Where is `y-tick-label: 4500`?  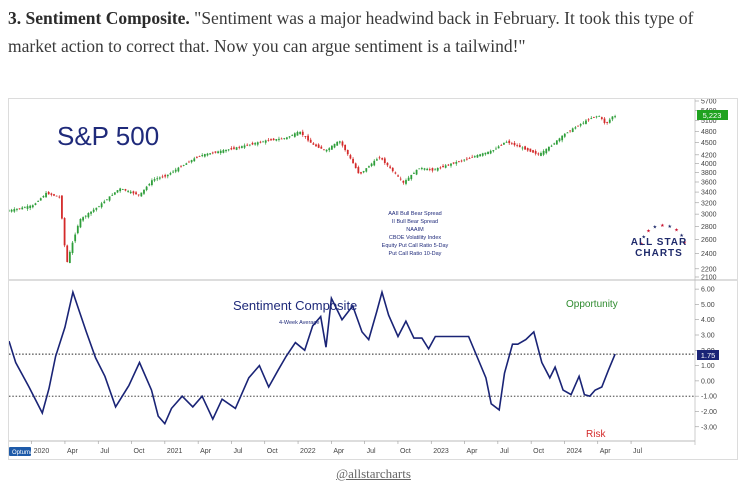 y-tick-label: 4500 is located at coordinates (709, 143).